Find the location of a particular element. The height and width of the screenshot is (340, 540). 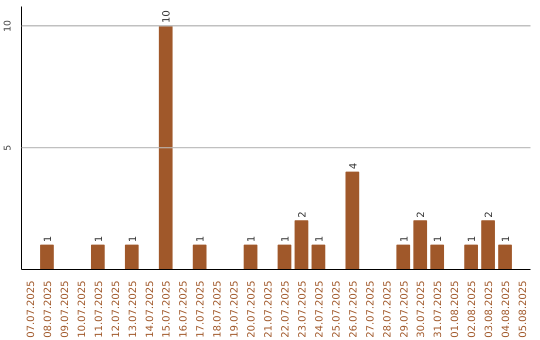

x-tick-label: 24.07.2025 is located at coordinates (320, 309).